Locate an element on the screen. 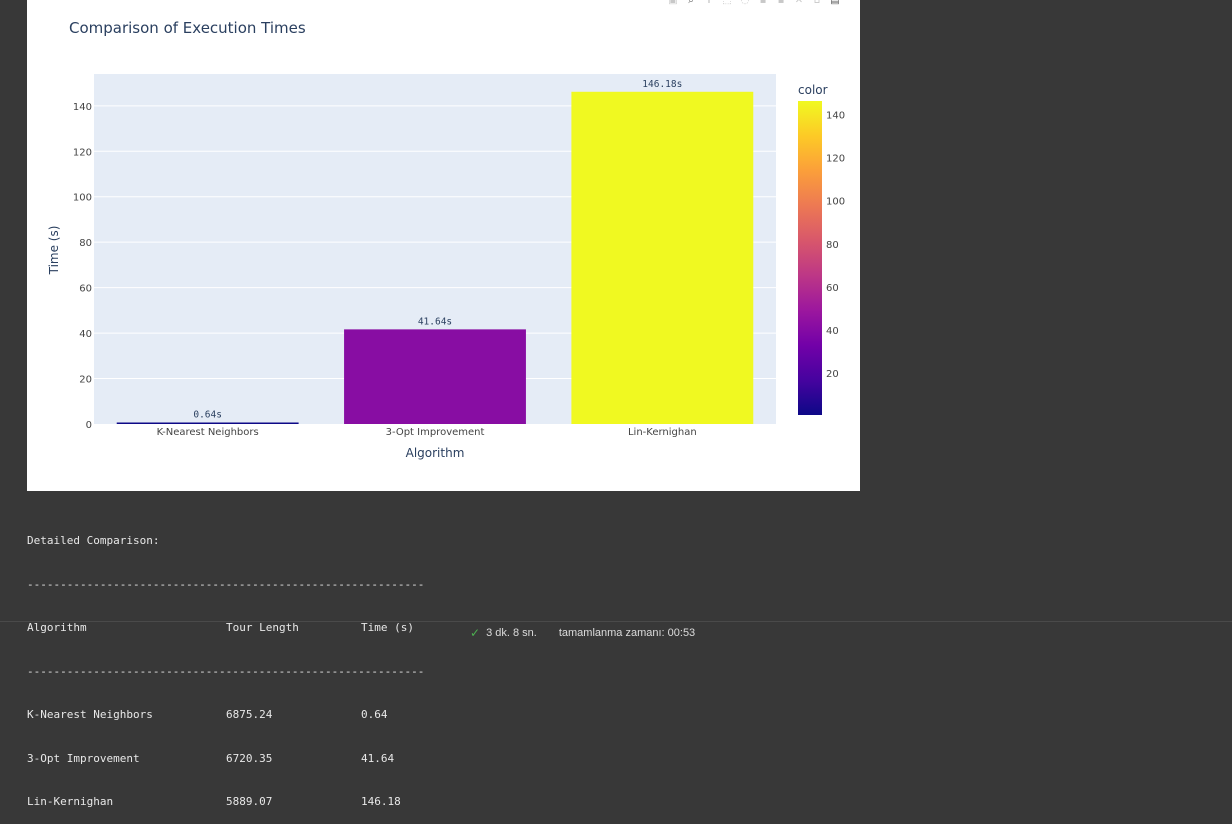 Image resolution: width=1232 pixels, height=824 pixels. cell-time: 41.64 is located at coordinates (378, 758).